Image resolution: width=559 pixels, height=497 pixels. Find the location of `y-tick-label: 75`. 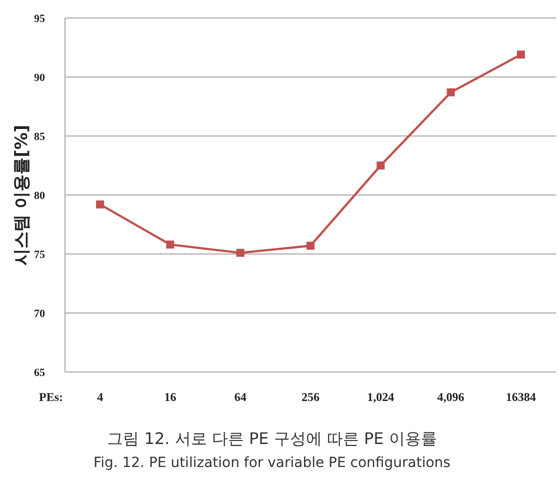

y-tick-label: 75 is located at coordinates (40, 255).